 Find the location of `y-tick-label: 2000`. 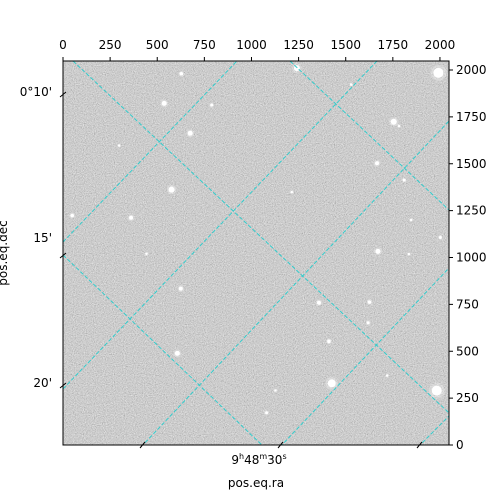

y-tick-label: 2000 is located at coordinates (471, 70).